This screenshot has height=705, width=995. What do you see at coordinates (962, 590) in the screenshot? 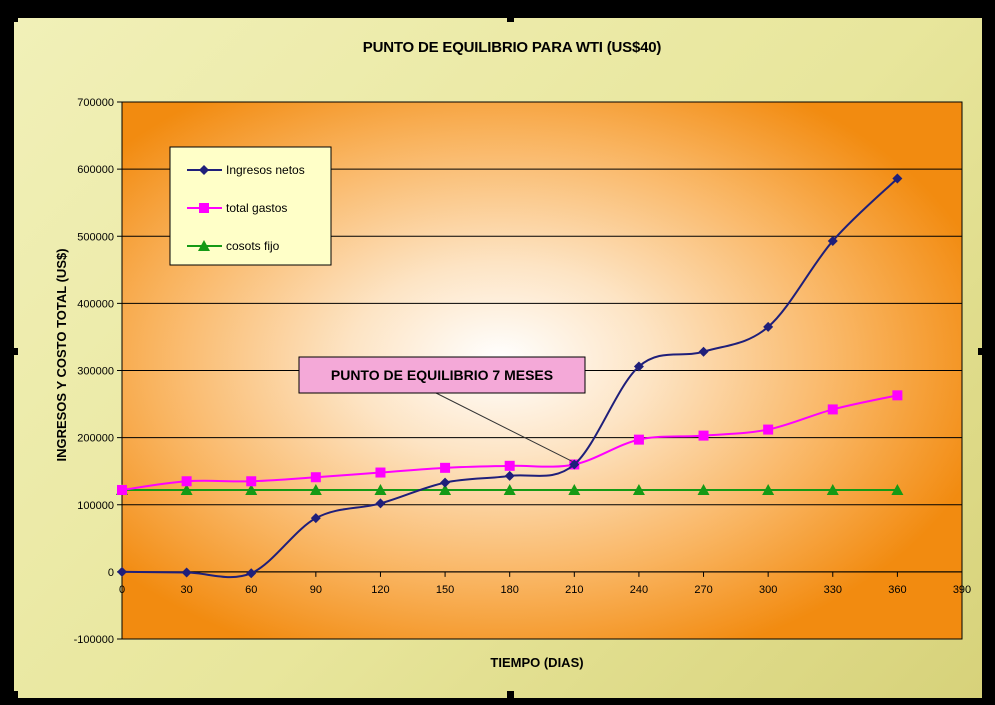
I see `x-tick-label: 390` at bounding box center [962, 590].